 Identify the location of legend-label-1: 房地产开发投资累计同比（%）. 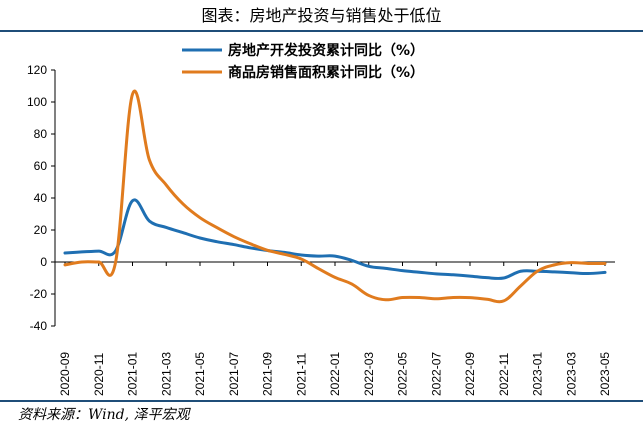
(326, 50).